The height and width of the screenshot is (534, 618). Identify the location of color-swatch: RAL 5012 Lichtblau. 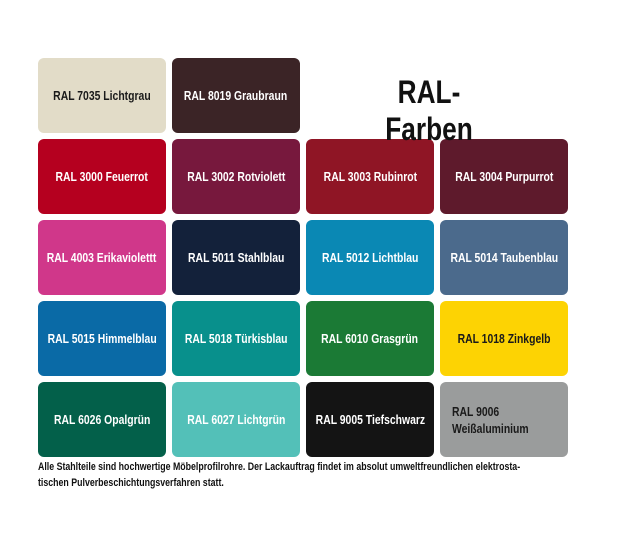
(370, 257).